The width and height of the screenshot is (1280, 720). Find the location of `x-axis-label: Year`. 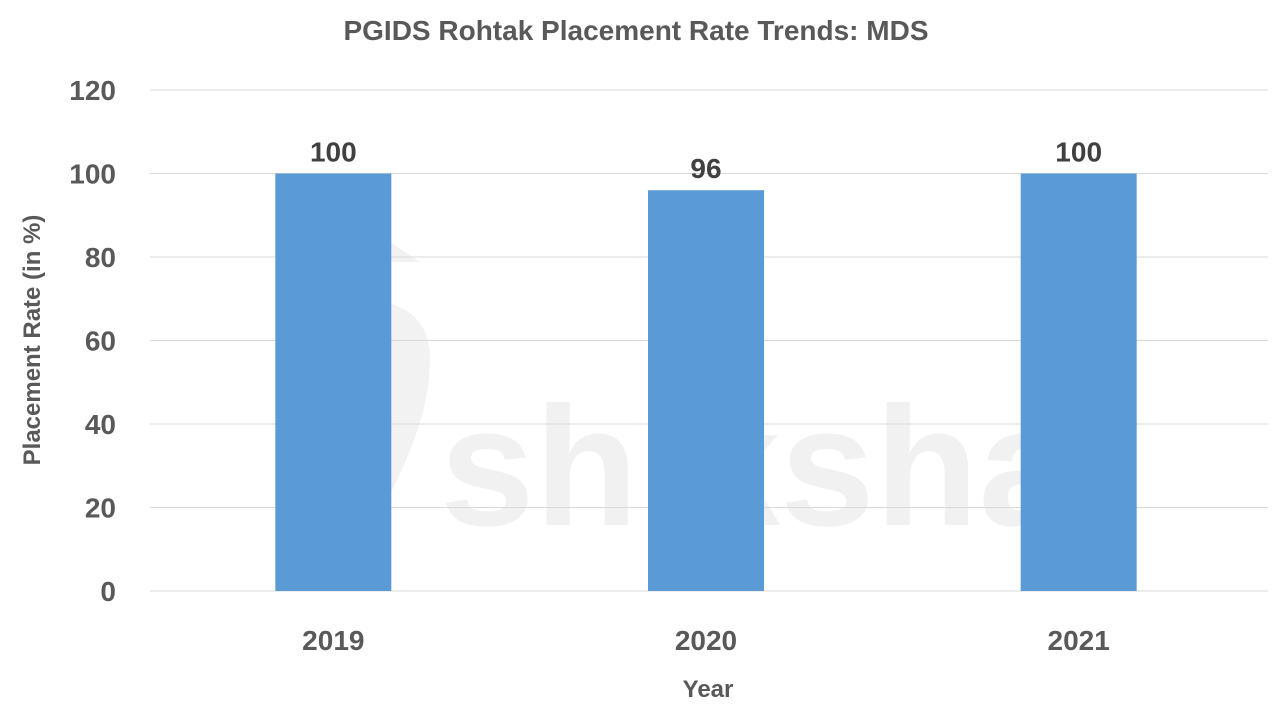

x-axis-label: Year is located at coordinates (708, 689).